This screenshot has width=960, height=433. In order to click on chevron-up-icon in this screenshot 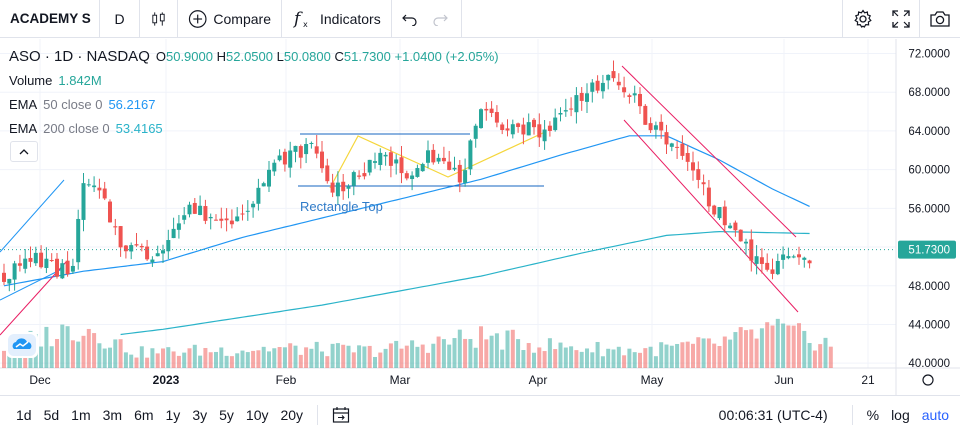, I will do `click(24, 151)`.